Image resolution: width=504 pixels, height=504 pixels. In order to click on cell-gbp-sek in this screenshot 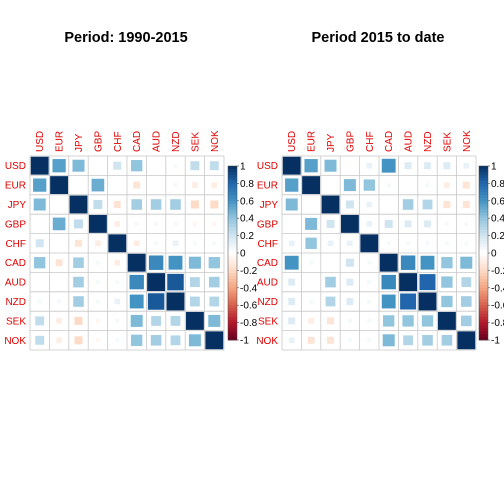, I will do `click(446, 223)`.